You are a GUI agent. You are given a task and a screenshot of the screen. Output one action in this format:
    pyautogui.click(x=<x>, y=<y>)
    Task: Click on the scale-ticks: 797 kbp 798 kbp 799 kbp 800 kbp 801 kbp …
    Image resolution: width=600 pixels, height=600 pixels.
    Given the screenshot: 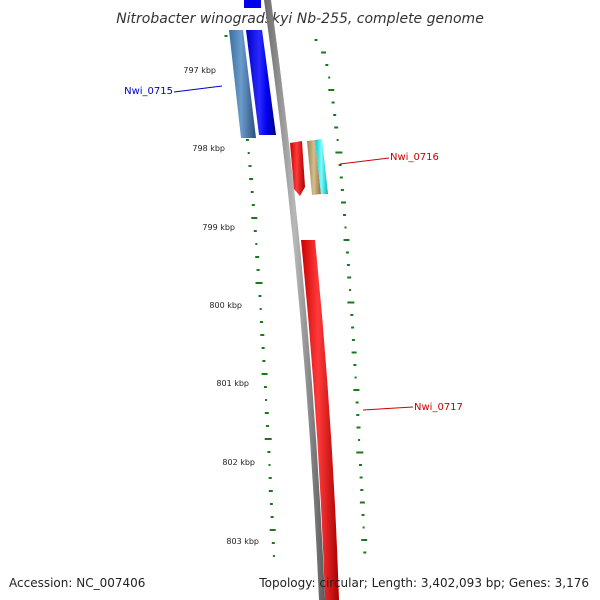 What is the action you would take?
    pyautogui.click(x=221, y=306)
    